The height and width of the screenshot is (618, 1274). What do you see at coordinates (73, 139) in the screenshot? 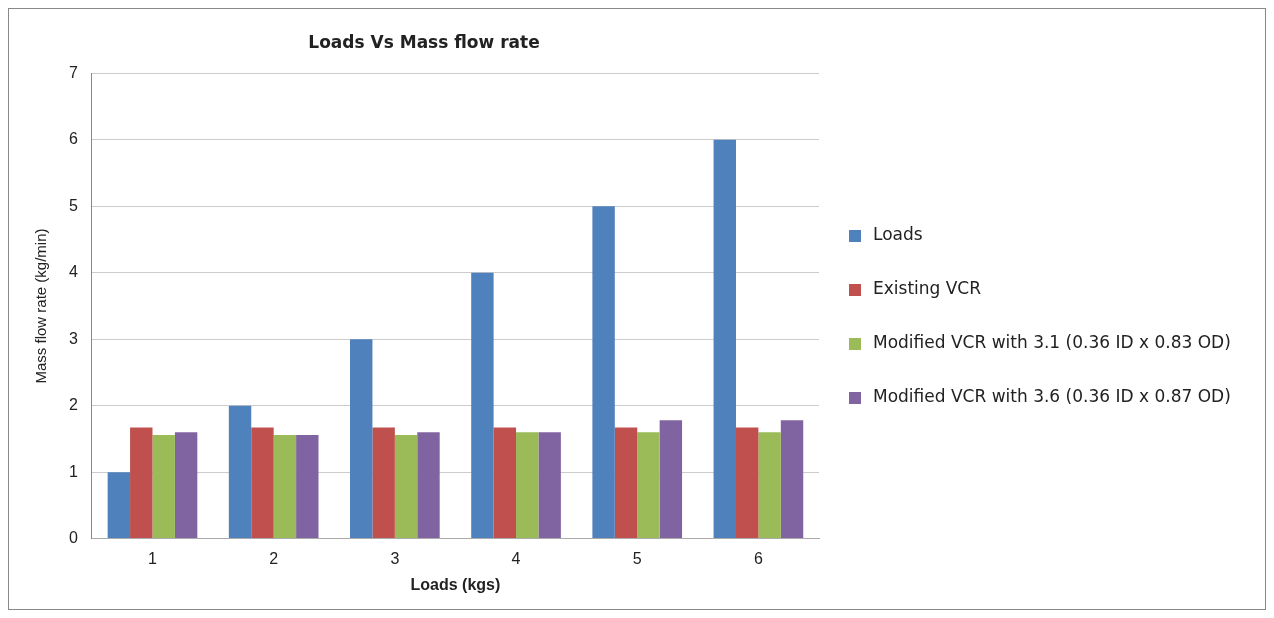
I see `y-tick-label: 6` at bounding box center [73, 139].